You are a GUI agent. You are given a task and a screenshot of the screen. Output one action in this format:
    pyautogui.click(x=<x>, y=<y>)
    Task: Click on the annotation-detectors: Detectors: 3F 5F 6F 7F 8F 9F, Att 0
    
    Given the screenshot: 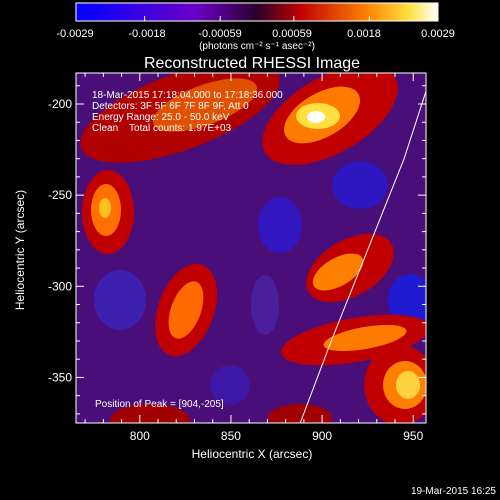 What is the action you would take?
    pyautogui.click(x=170, y=106)
    